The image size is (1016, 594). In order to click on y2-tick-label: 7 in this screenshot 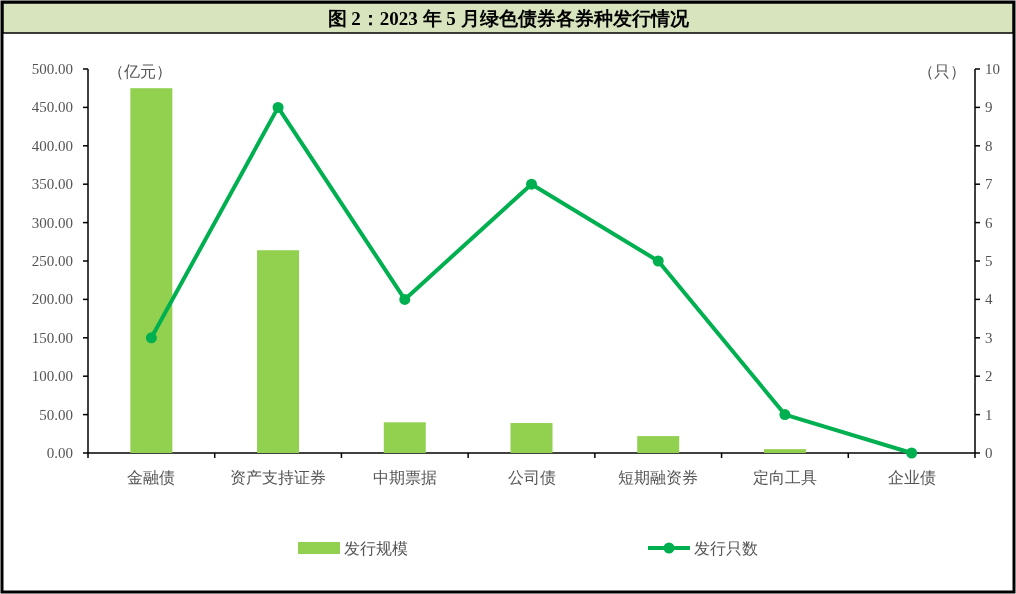, I will do `click(989, 184)`.